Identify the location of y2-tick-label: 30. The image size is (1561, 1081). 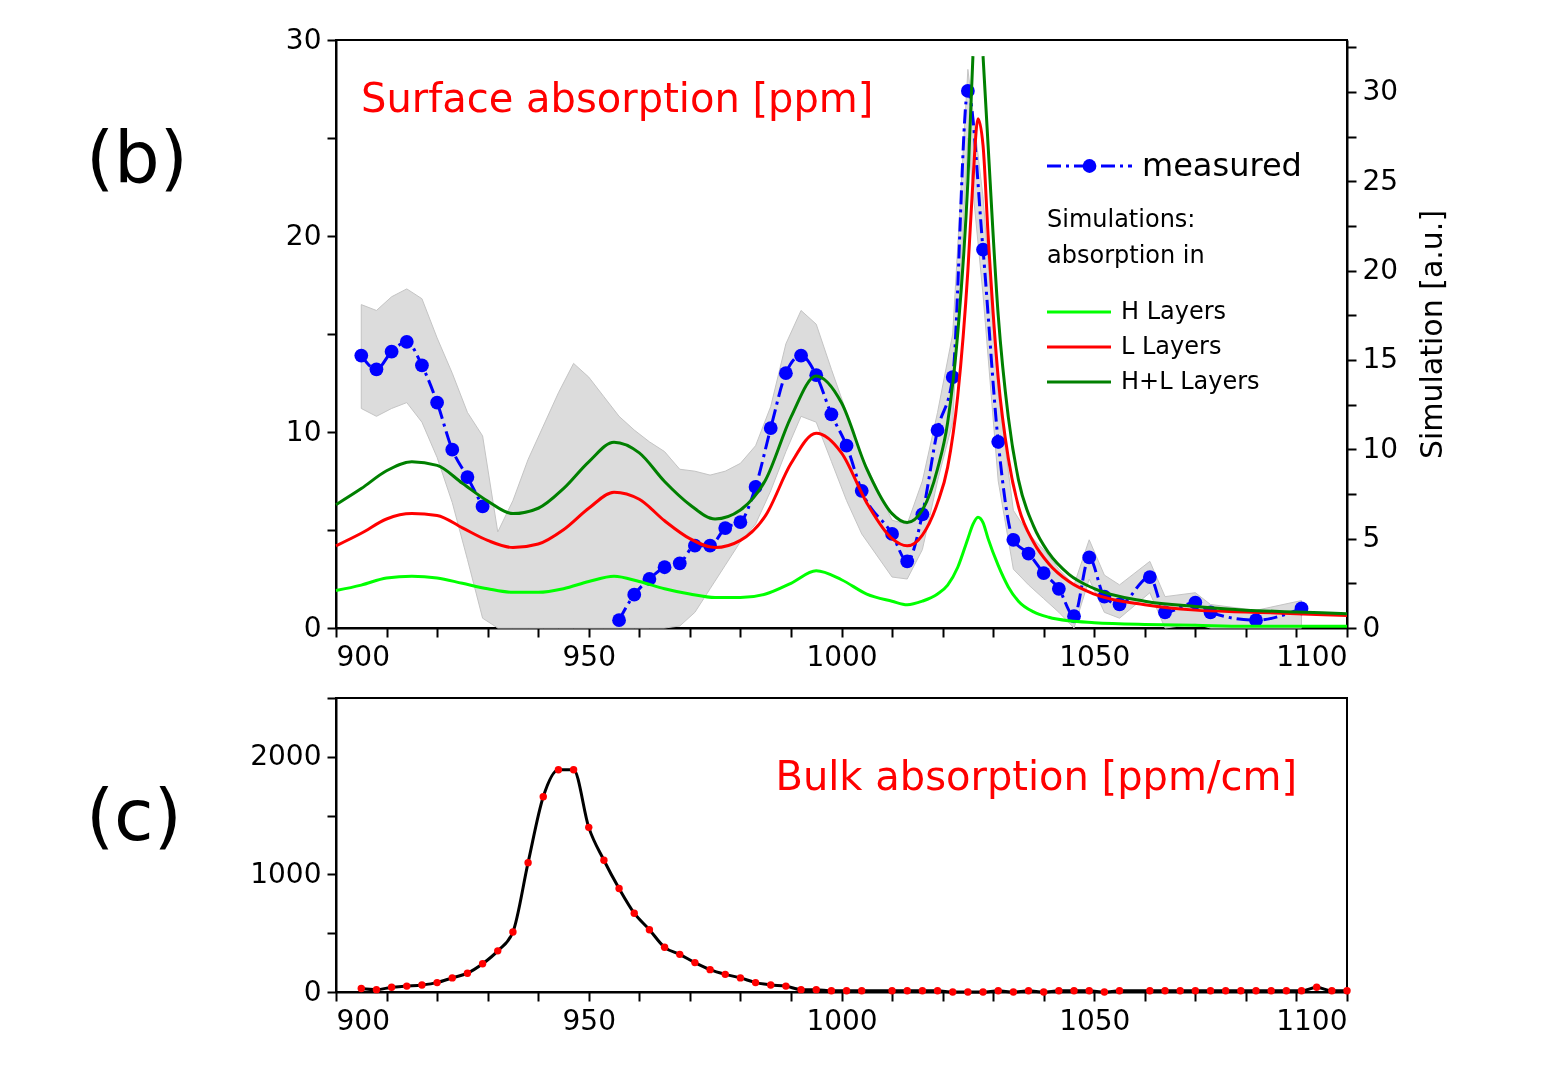
(1380, 91).